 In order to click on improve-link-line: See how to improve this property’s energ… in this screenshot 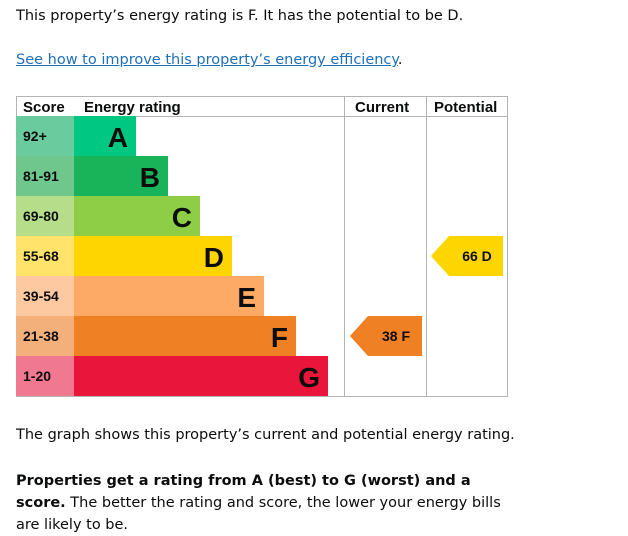, I will do `click(209, 60)`.